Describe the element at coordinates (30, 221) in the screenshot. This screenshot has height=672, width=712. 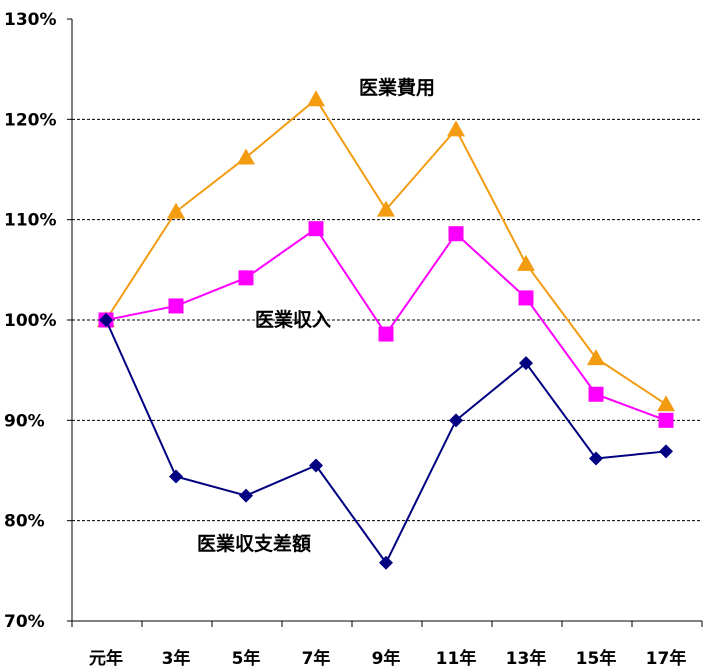
I see `y-tick-label: 110%` at that location.